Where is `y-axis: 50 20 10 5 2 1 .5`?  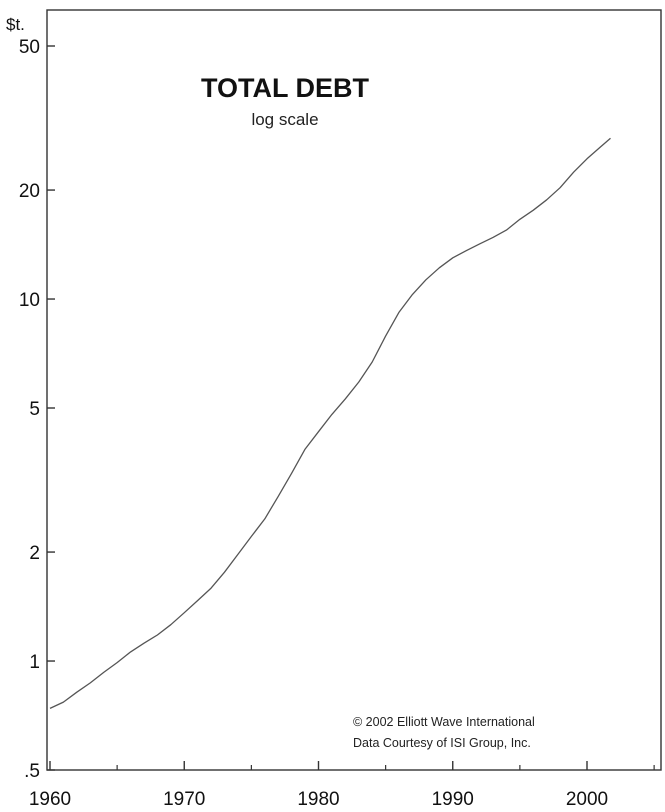 y-axis: 50 20 10 5 2 1 .5 is located at coordinates (37, 409).